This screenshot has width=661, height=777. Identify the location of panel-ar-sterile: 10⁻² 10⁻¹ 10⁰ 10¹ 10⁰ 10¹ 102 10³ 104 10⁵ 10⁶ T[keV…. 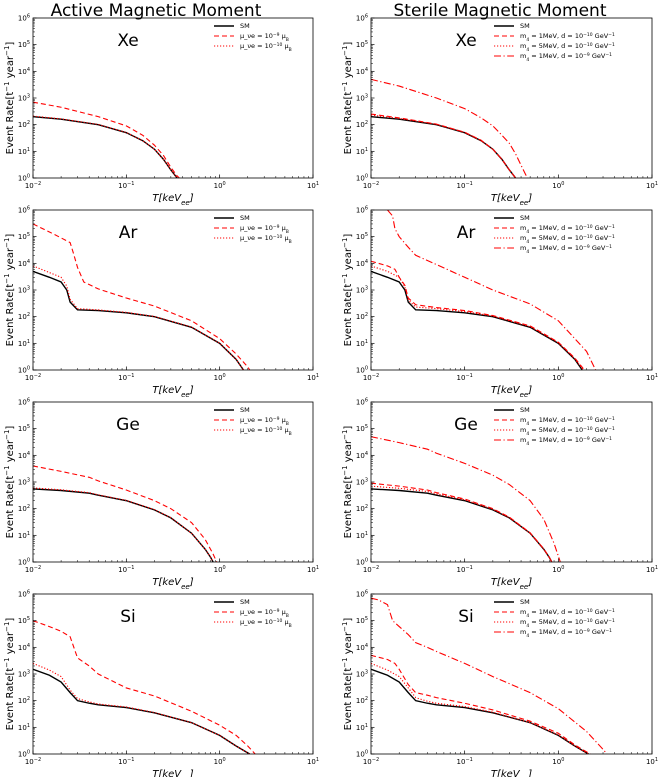
(499, 303).